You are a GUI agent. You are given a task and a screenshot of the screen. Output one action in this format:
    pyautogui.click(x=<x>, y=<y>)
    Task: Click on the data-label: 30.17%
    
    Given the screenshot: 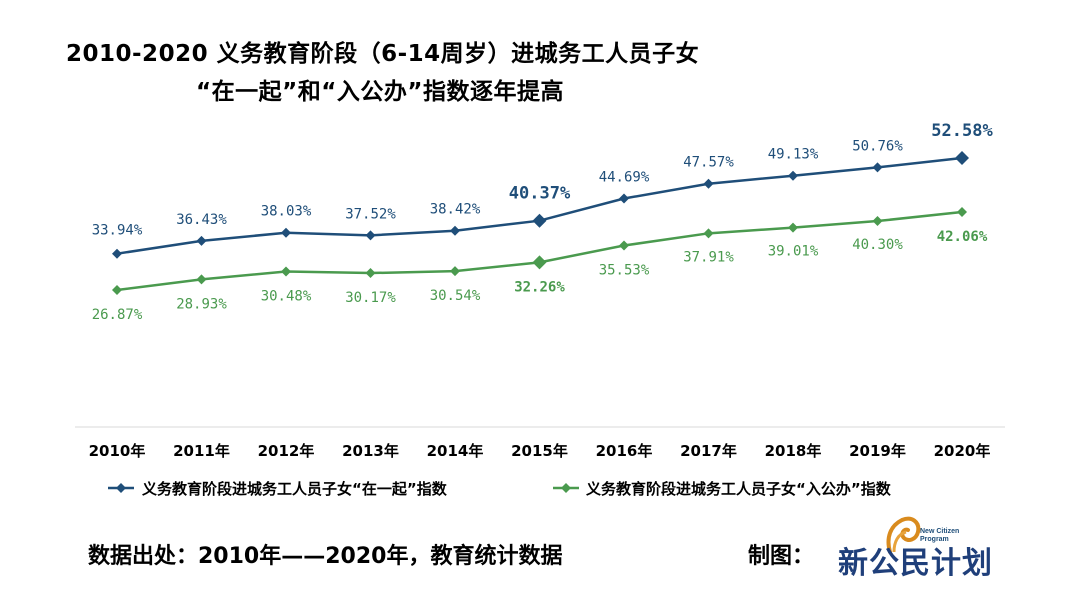 What is the action you would take?
    pyautogui.click(x=370, y=298)
    